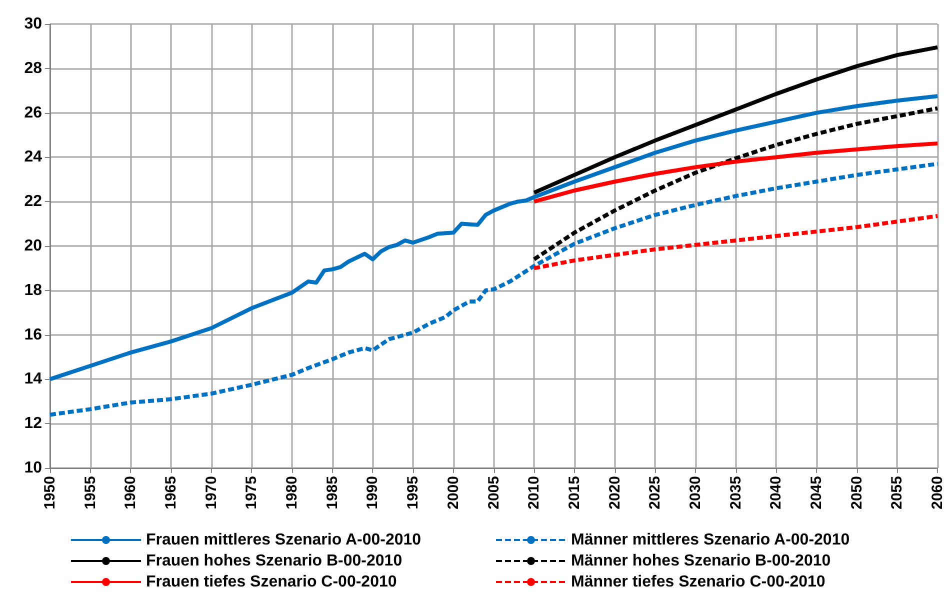 The height and width of the screenshot is (598, 945). I want to click on x-tick-label: 2050, so click(857, 493).